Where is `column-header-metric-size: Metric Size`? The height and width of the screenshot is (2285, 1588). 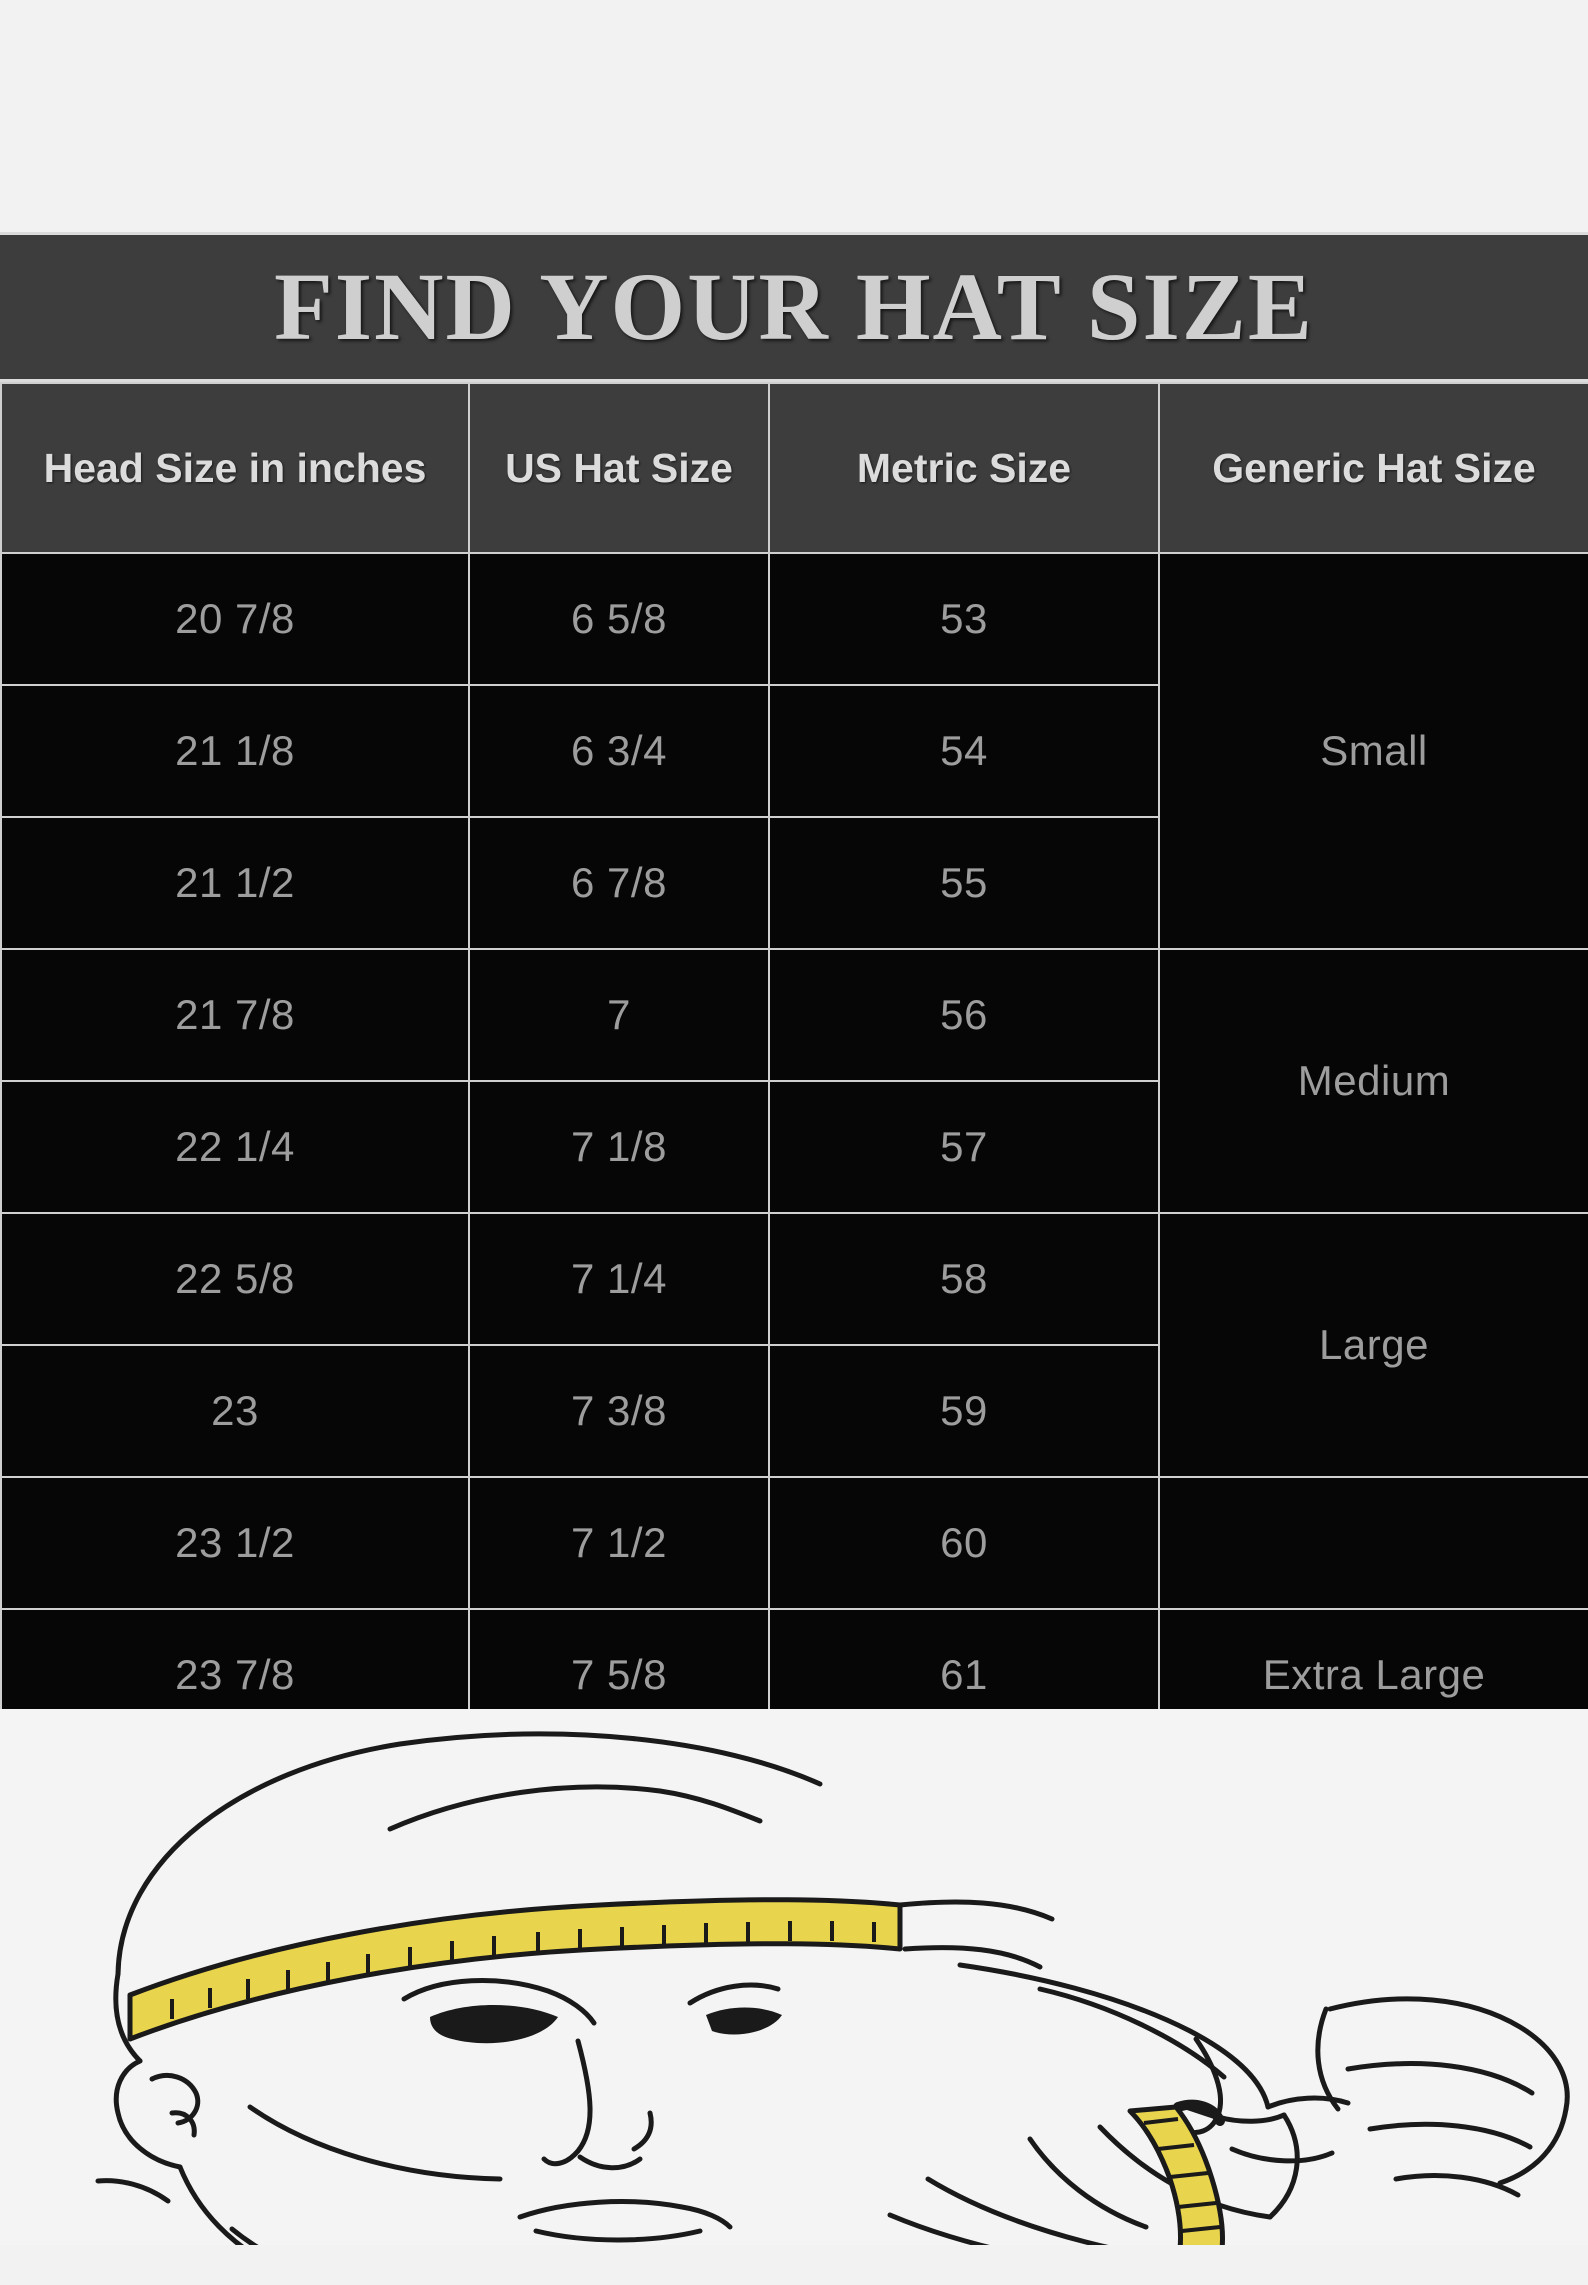
column-header-metric-size: Metric Size is located at coordinates (964, 468).